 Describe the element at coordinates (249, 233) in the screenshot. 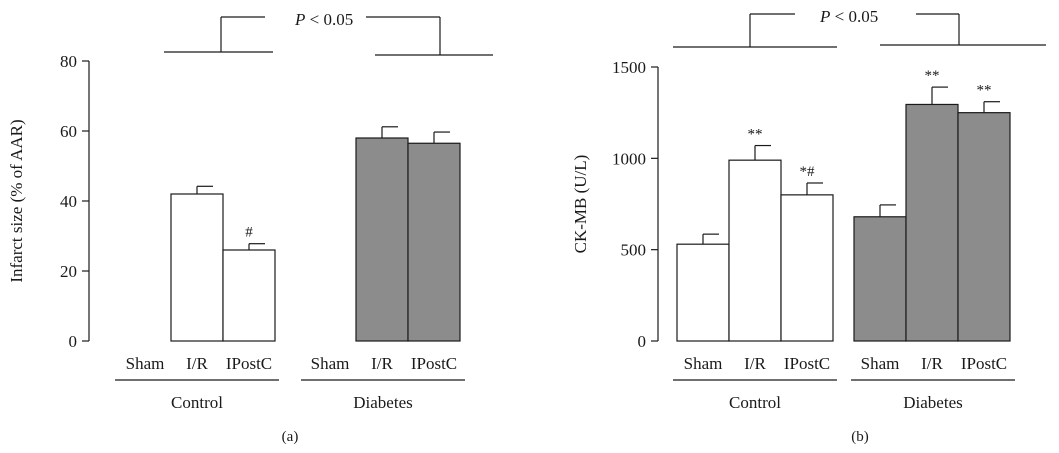

I see `significance-mark: #` at that location.